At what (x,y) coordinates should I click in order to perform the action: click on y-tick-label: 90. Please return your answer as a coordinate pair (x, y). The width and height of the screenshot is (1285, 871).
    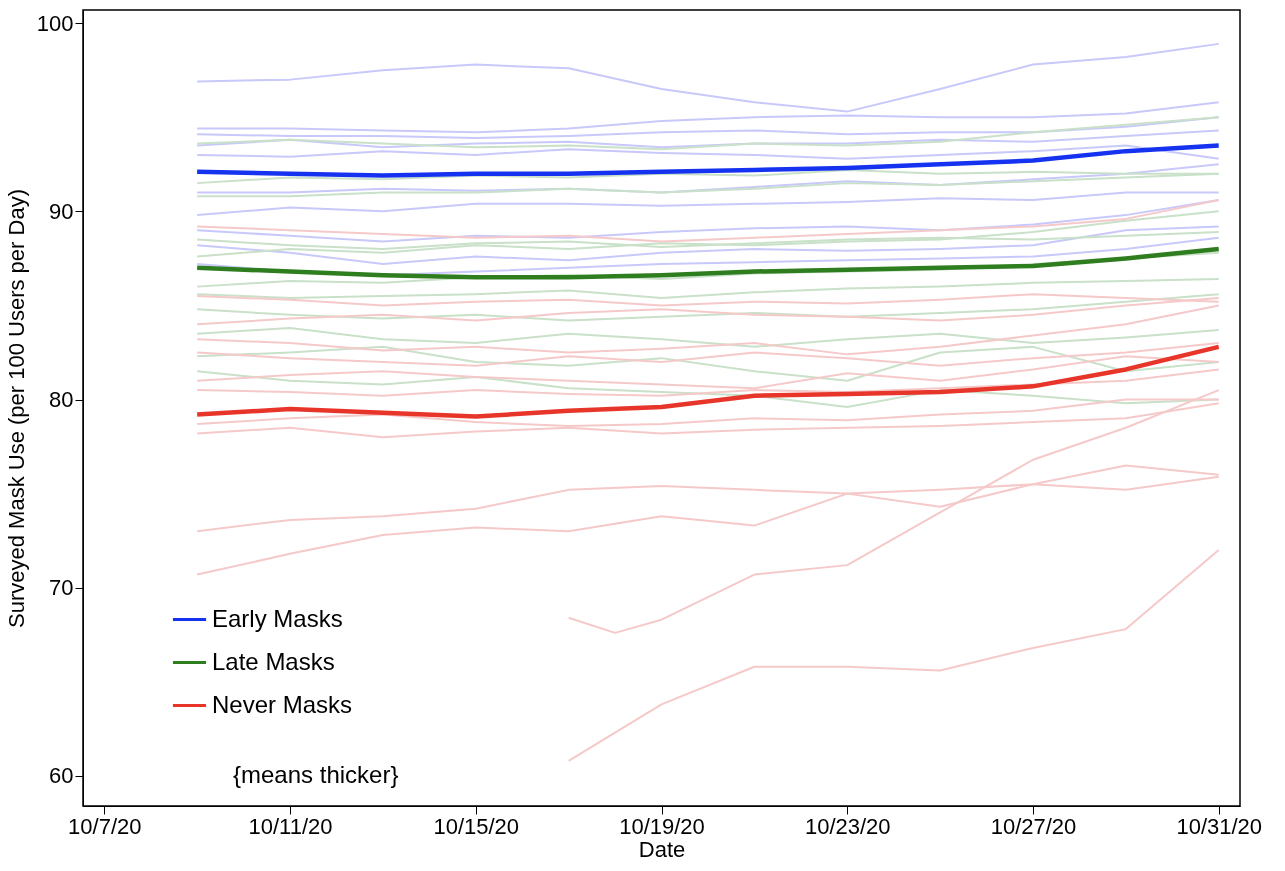
    Looking at the image, I should click on (61, 211).